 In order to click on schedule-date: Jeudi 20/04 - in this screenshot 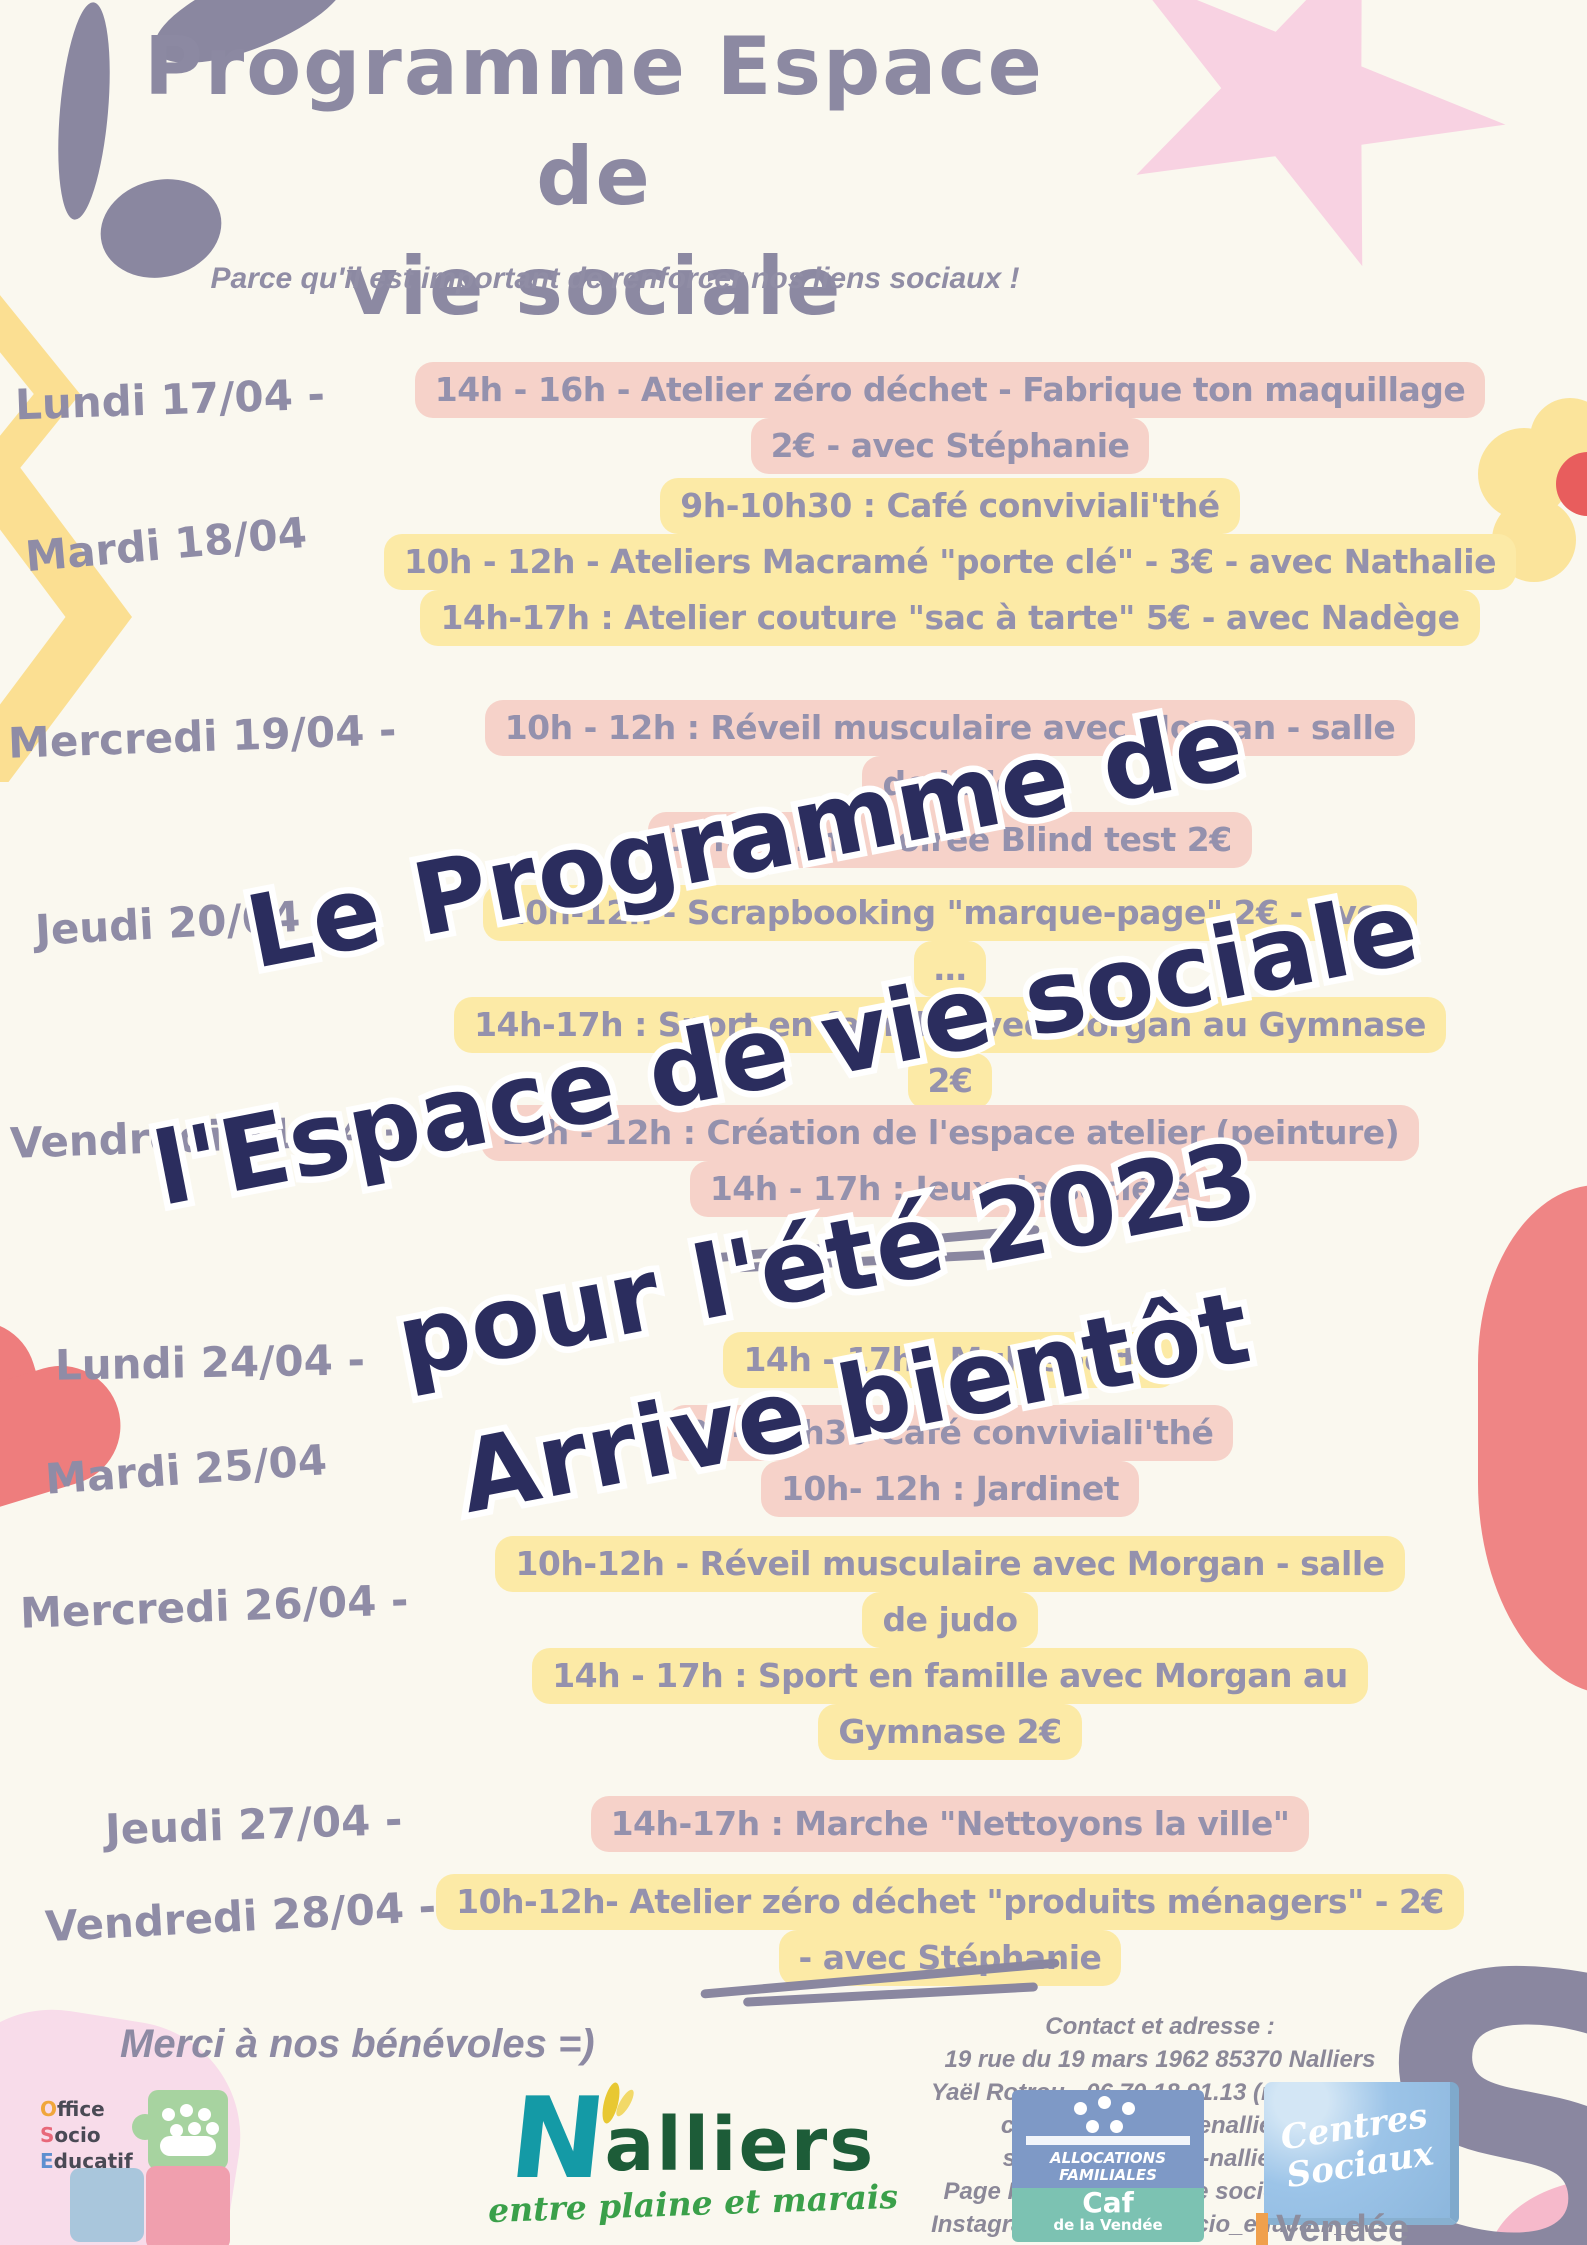, I will do `click(183, 922)`.